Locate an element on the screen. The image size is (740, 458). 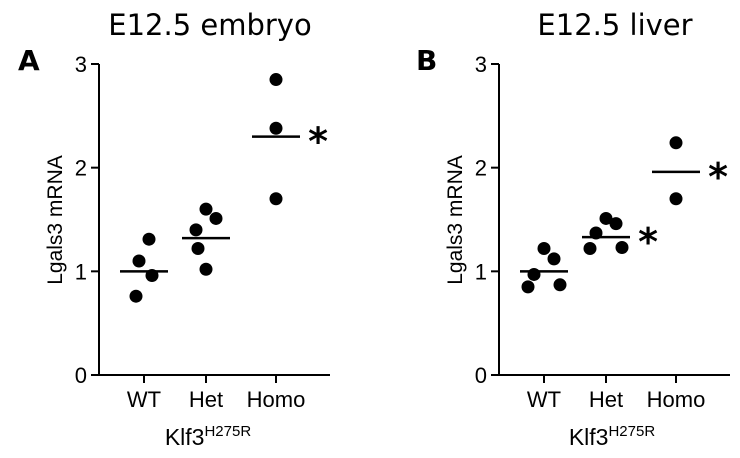
chart-title: E12.5 liver is located at coordinates (614, 25).